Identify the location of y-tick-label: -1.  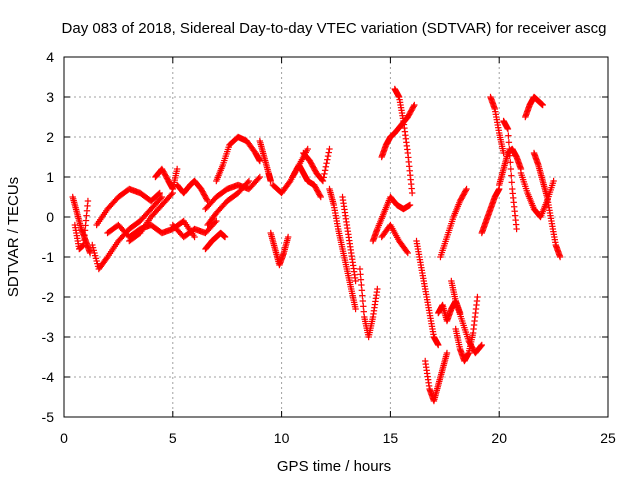
(48, 257).